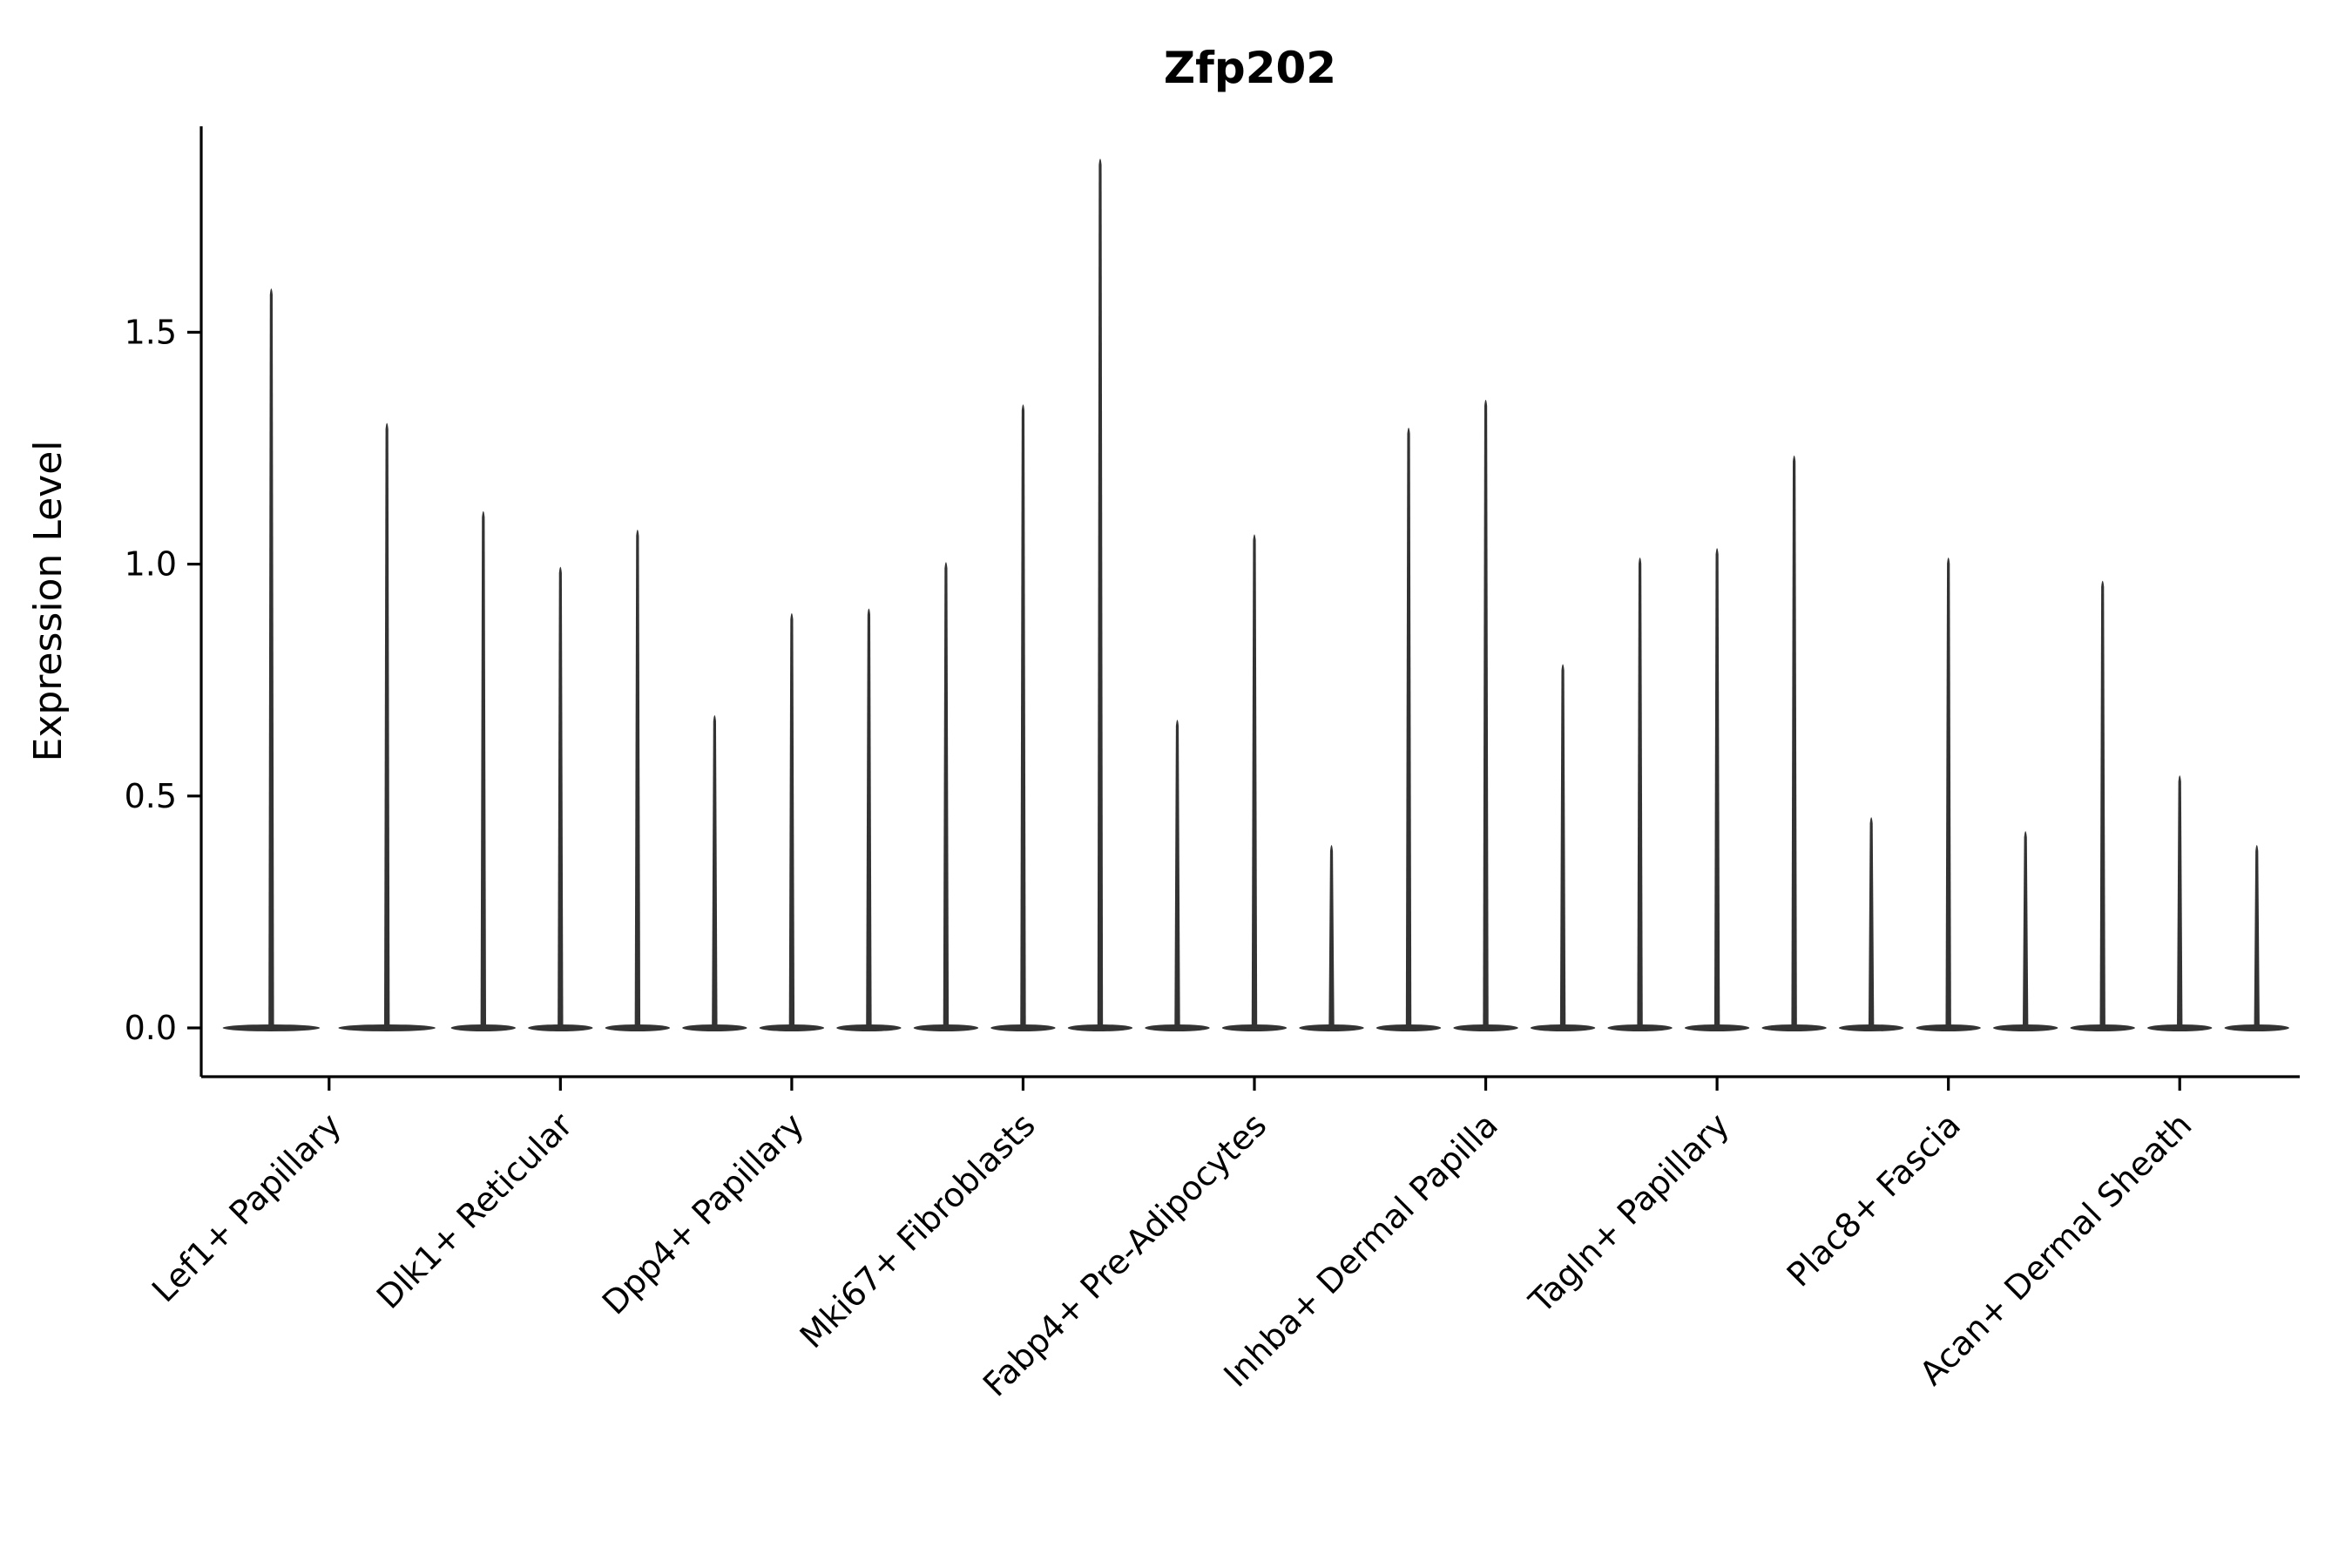  I want to click on y-tick-label: 0.5, so click(151, 796).